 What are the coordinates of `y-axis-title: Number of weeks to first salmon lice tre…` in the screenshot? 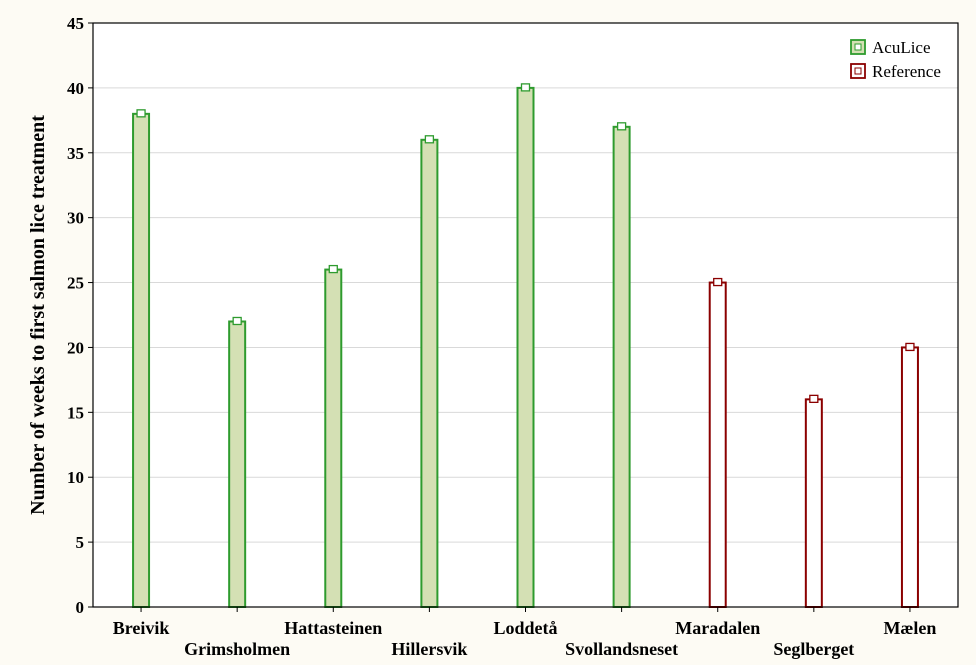 It's located at (38, 315).